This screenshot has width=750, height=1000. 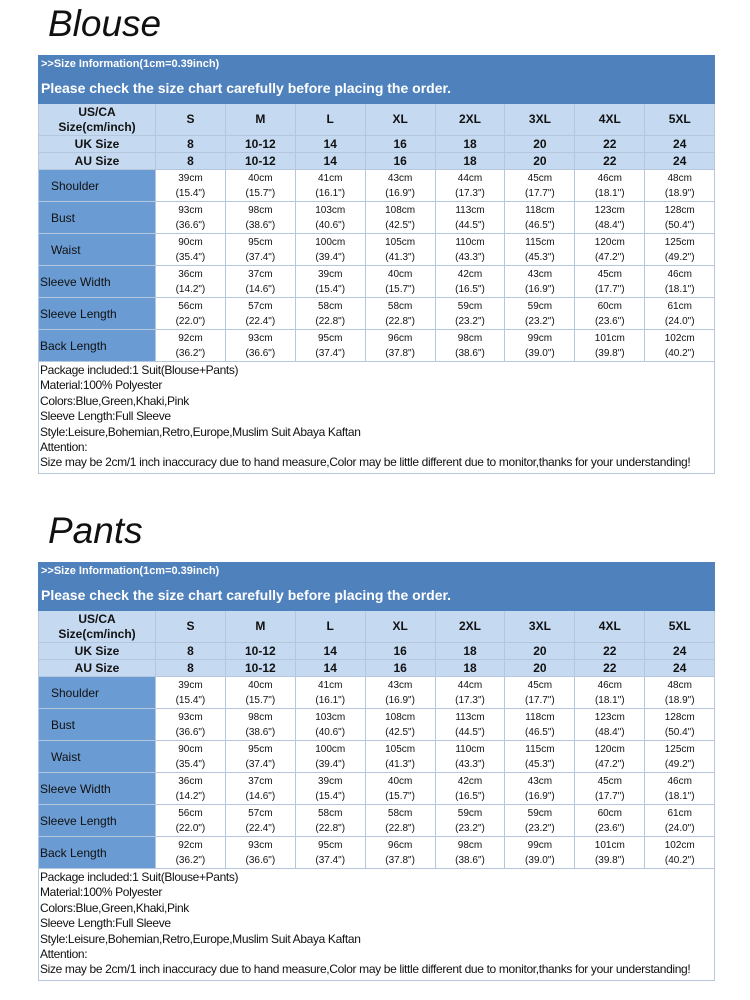 I want to click on size-cell: 5XL, so click(x=680, y=119).